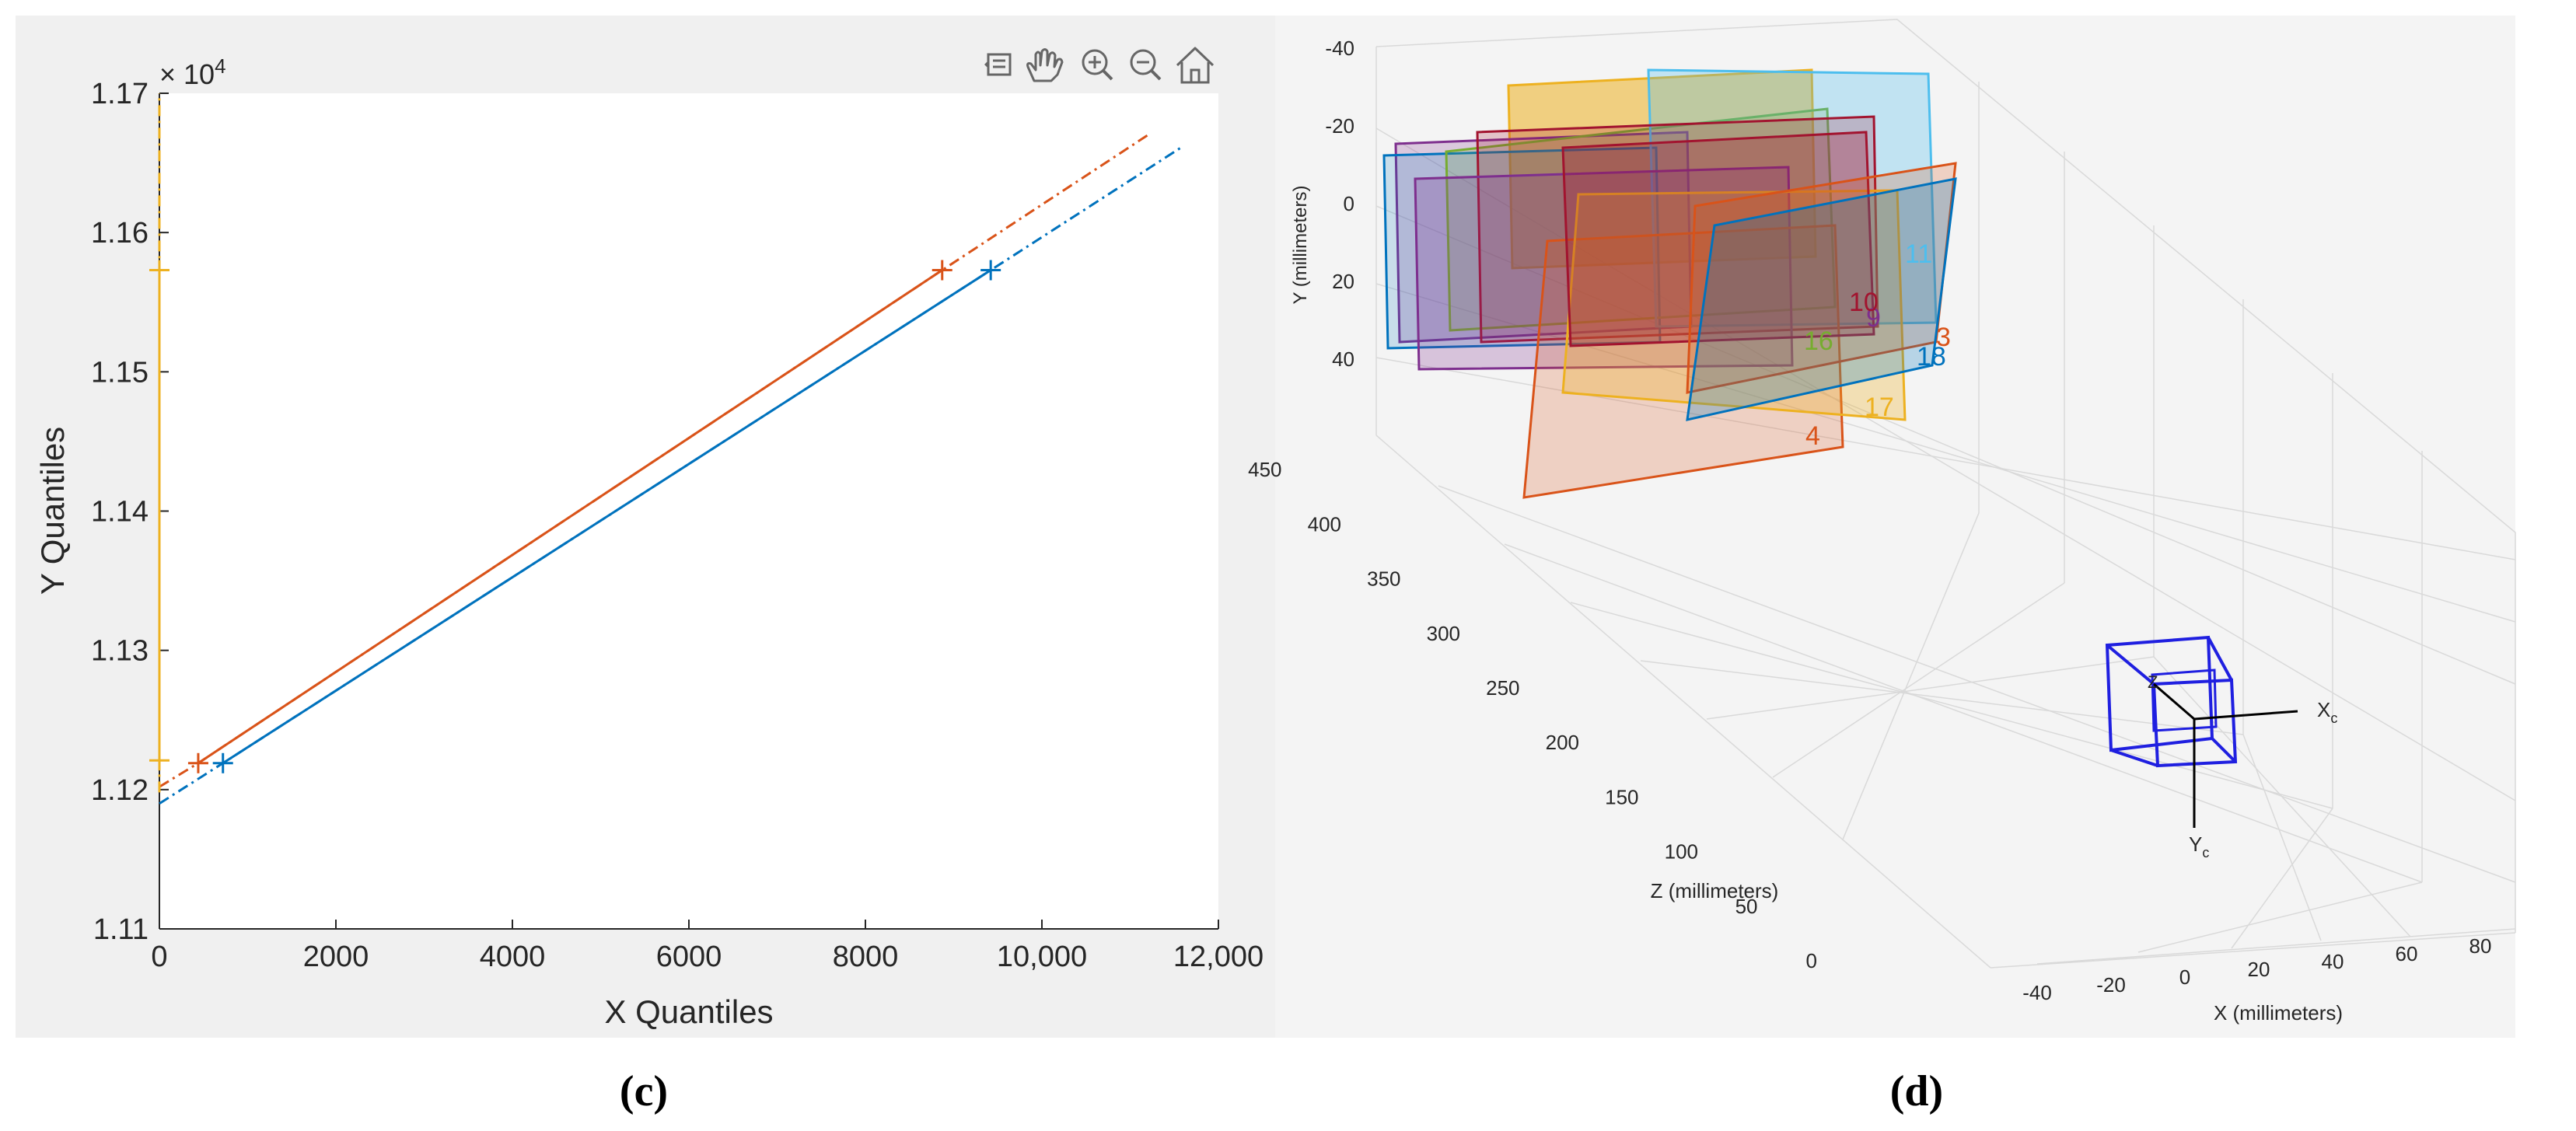 This screenshot has height=1131, width=2576. Describe the element at coordinates (999, 65) in the screenshot. I see `data-tips-icon` at that location.